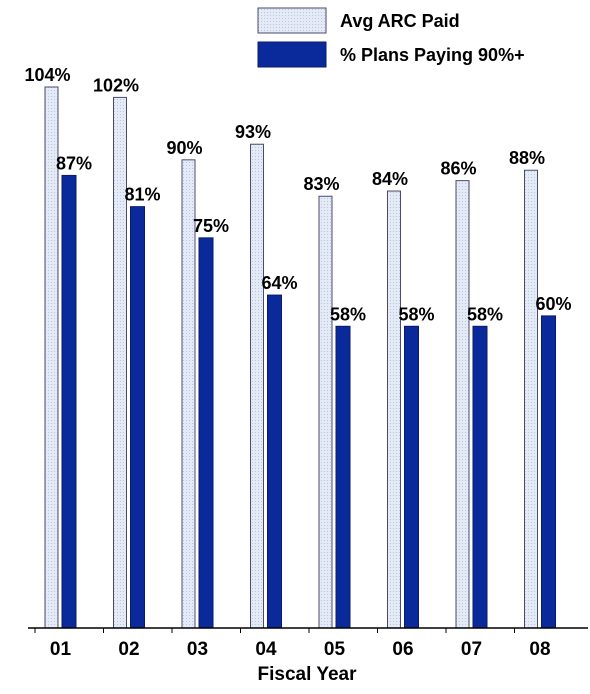  Describe the element at coordinates (211, 226) in the screenshot. I see `data-label-plans-paying-90-03: 75%` at that location.